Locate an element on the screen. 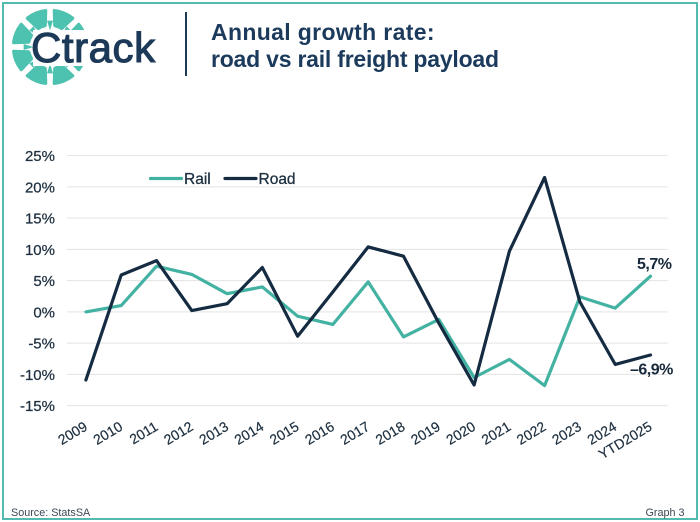  svg-text: 0% is located at coordinates (44, 312).